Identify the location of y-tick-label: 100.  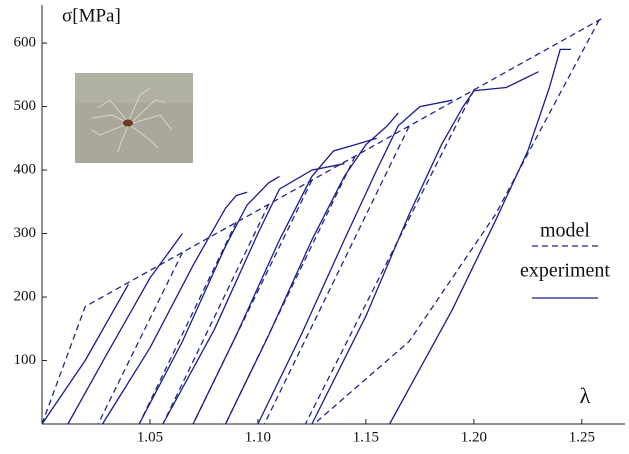
(25, 360).